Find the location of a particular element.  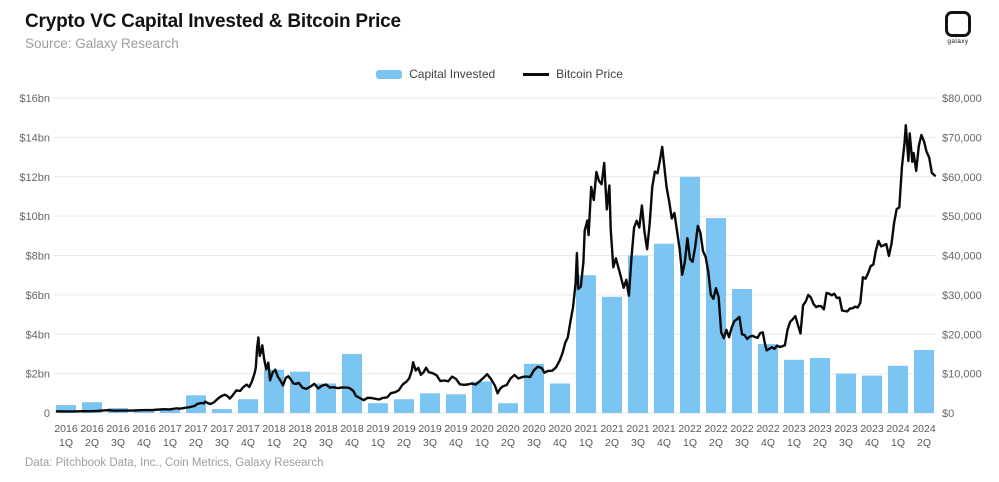

bar-2016-1Q is located at coordinates (66, 409).